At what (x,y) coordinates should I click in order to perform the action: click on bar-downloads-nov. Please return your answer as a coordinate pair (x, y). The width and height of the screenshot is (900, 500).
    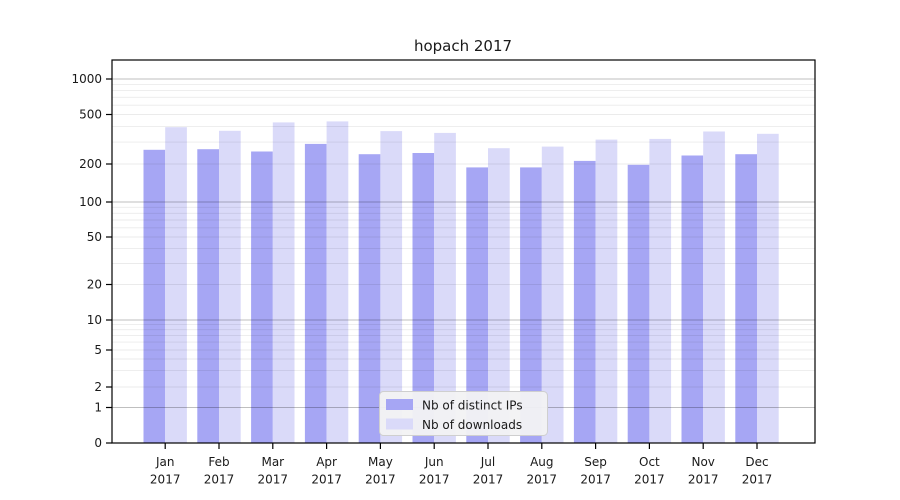
    Looking at the image, I should click on (714, 287).